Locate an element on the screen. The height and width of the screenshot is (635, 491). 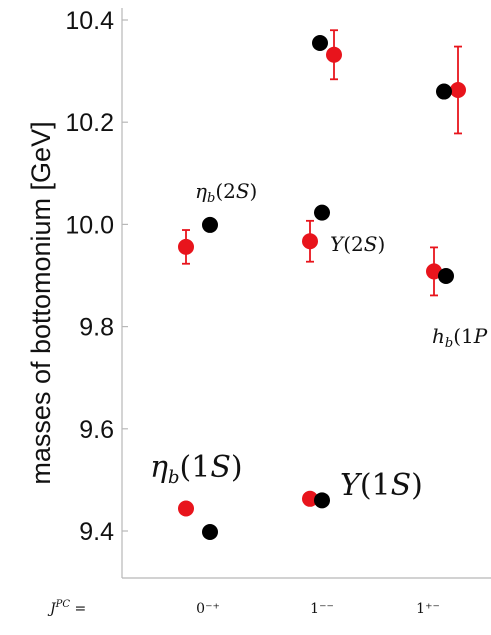
state-label-ups2s: Υ(2S) is located at coordinates (357, 244).